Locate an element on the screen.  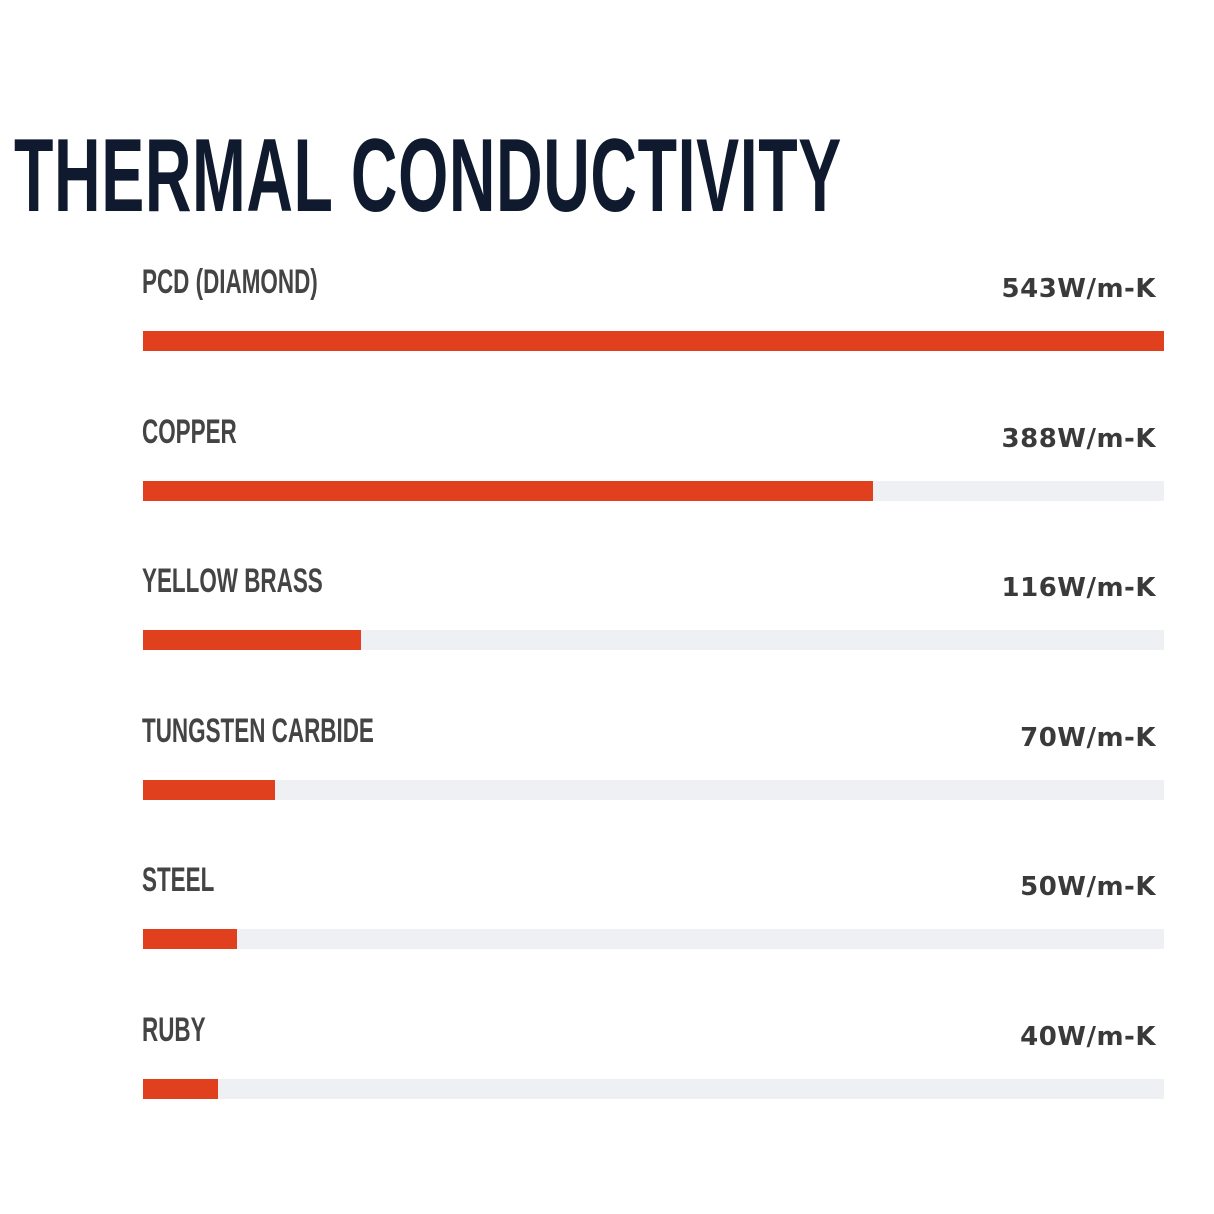
bar-value-label: 388W/m-K is located at coordinates (1078, 438).